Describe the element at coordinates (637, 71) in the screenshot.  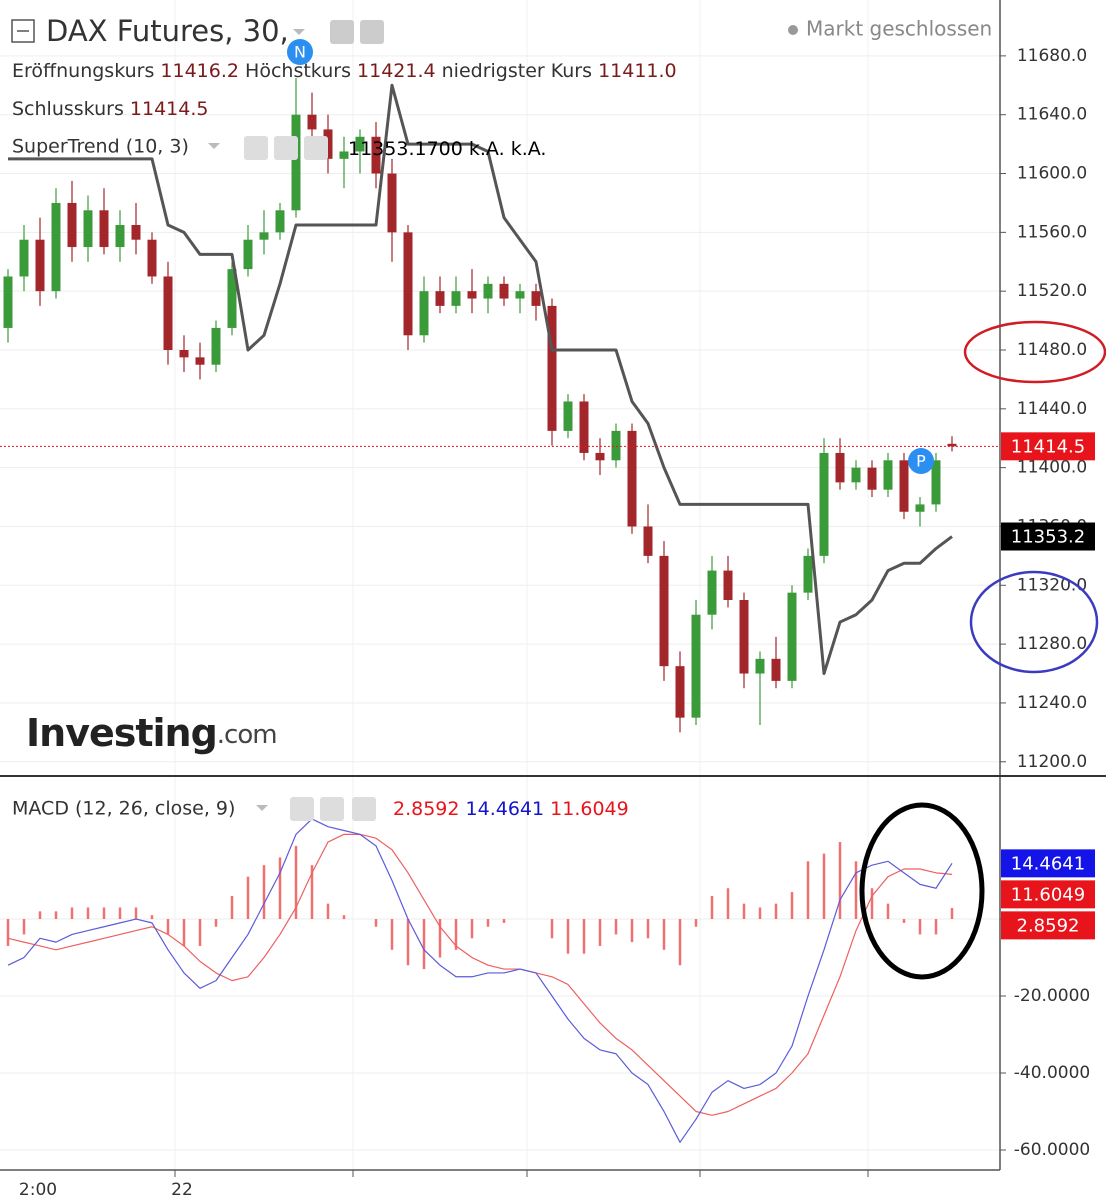
I see `low-value: 11411.0` at that location.